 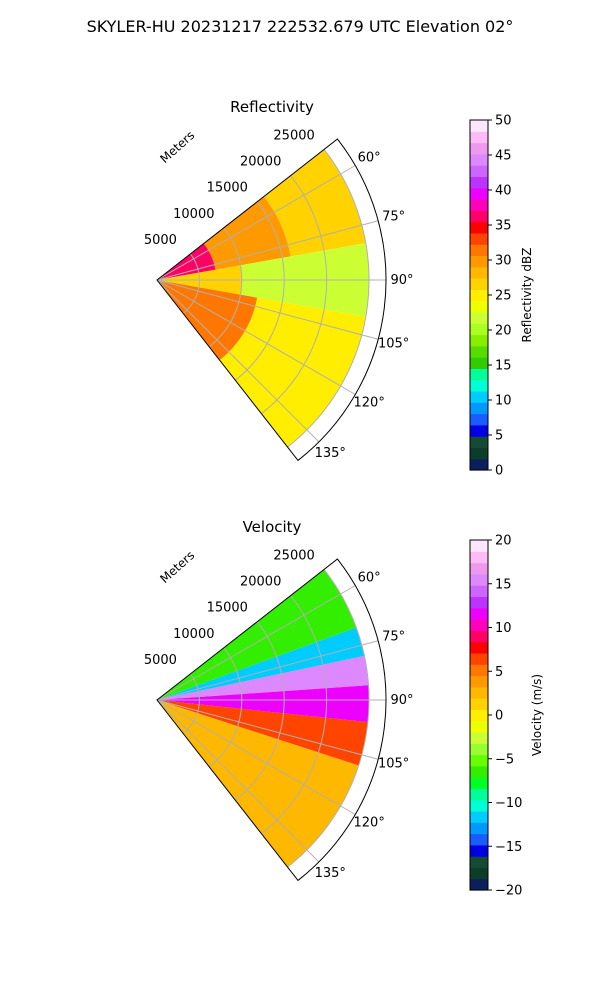 What do you see at coordinates (503, 584) in the screenshot?
I see `velocity-colorbar-tick-label: 15` at bounding box center [503, 584].